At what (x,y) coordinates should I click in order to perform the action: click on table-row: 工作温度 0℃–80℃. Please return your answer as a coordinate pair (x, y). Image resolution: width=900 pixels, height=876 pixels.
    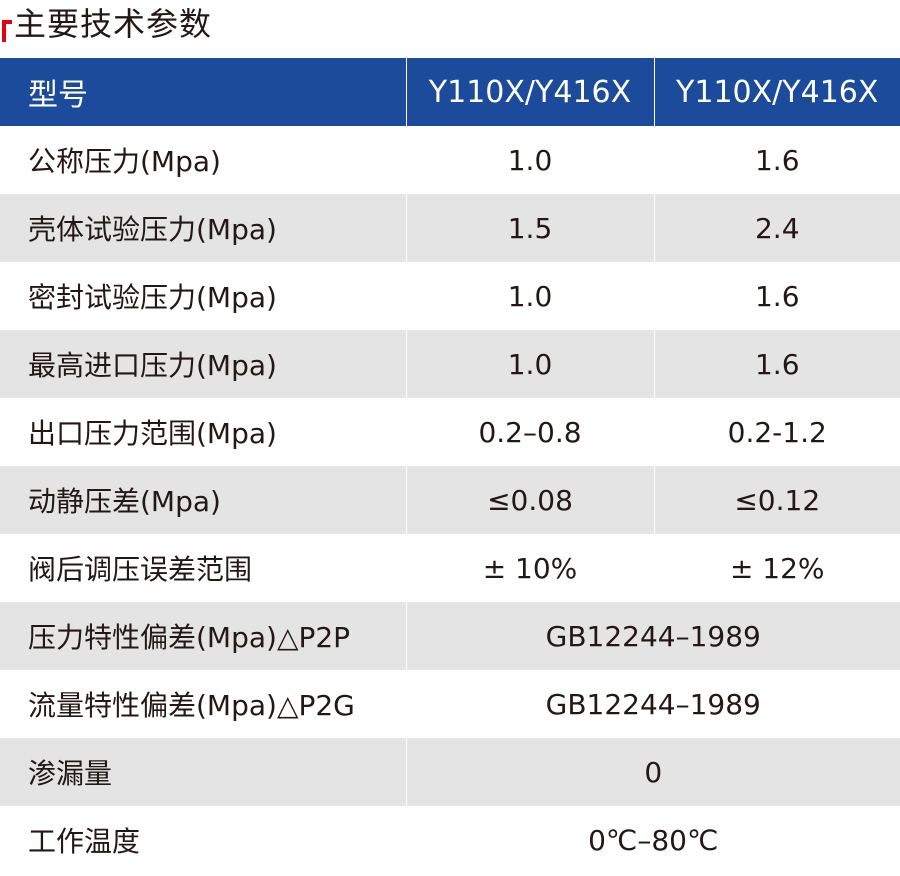
    Looking at the image, I should click on (450, 840).